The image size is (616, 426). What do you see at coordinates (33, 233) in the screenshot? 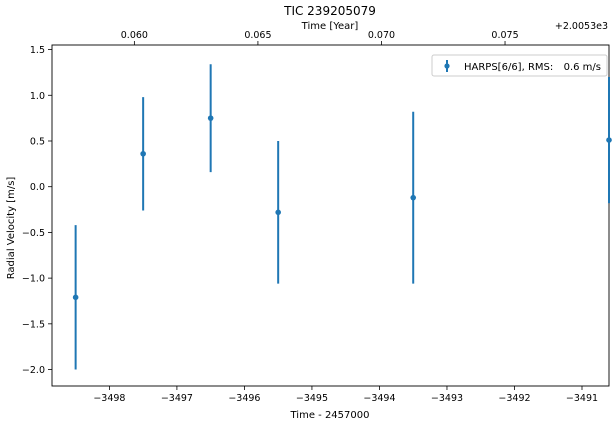
I see `y-tick-label: −0.5` at bounding box center [33, 233].